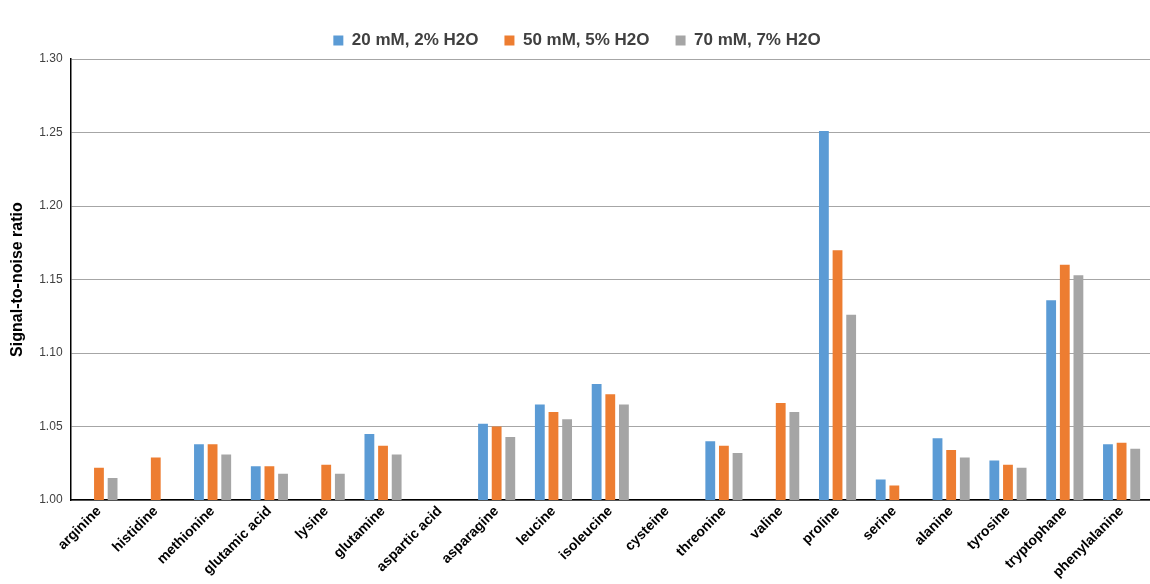 The image size is (1150, 584). I want to click on y-axis-title: Signal-to-noise ratio, so click(17, 279).